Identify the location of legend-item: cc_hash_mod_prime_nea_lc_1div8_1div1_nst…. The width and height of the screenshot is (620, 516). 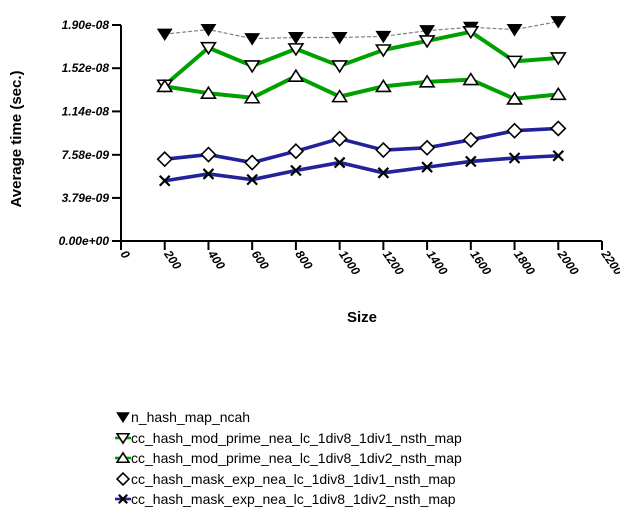
(288, 438).